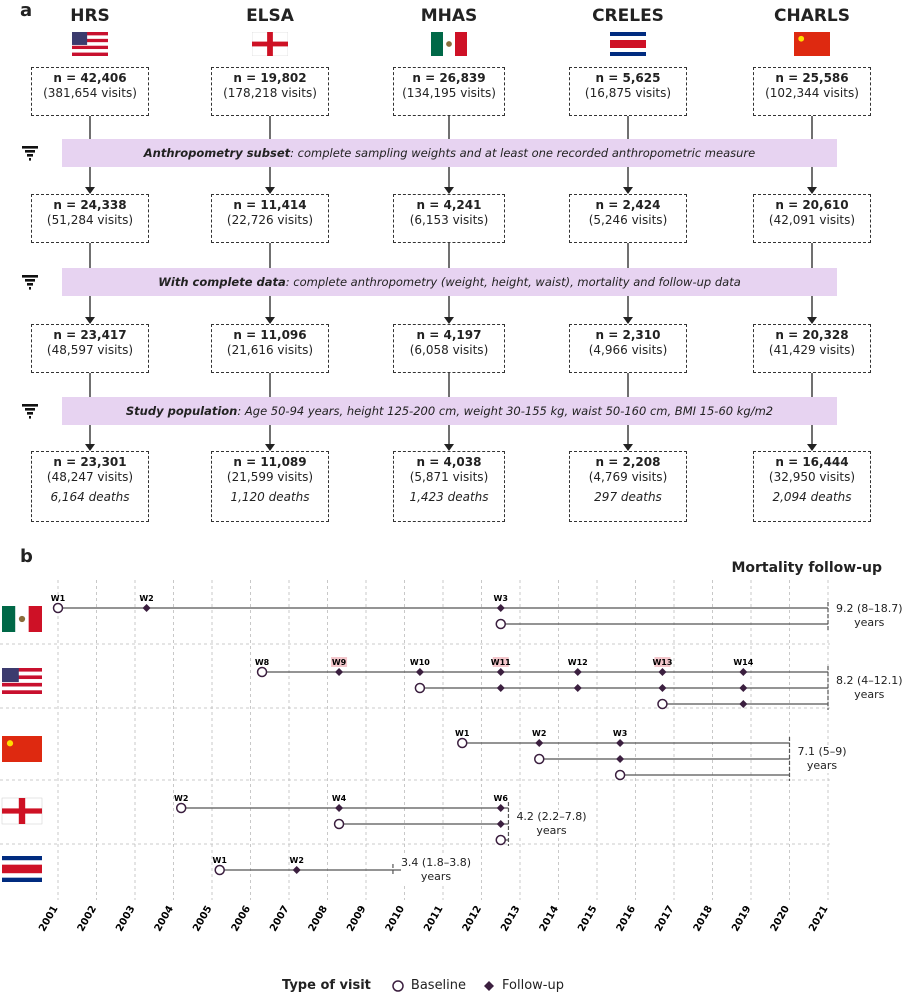 The height and width of the screenshot is (1000, 907). What do you see at coordinates (628, 93) in the screenshot?
I see `visit-count: (16,875 visits)` at bounding box center [628, 93].